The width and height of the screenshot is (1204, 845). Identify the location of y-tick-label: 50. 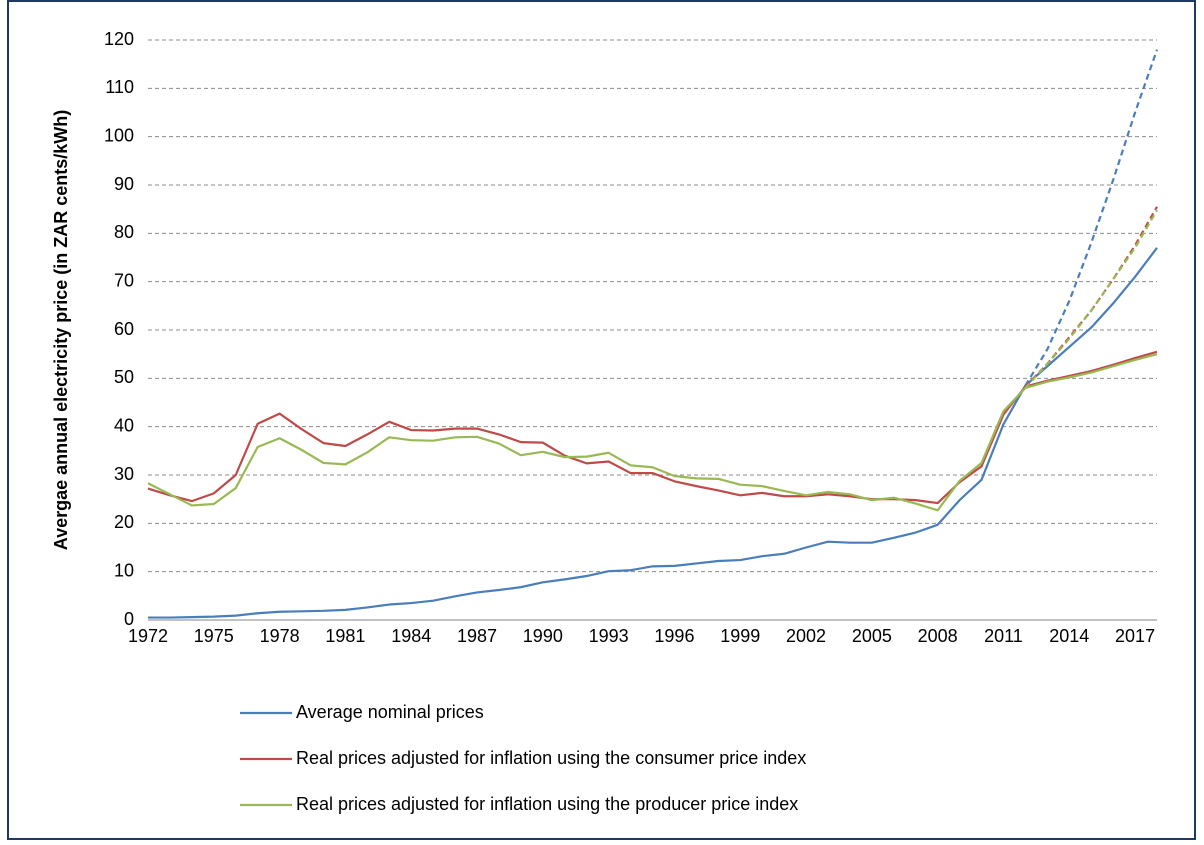
(124, 377).